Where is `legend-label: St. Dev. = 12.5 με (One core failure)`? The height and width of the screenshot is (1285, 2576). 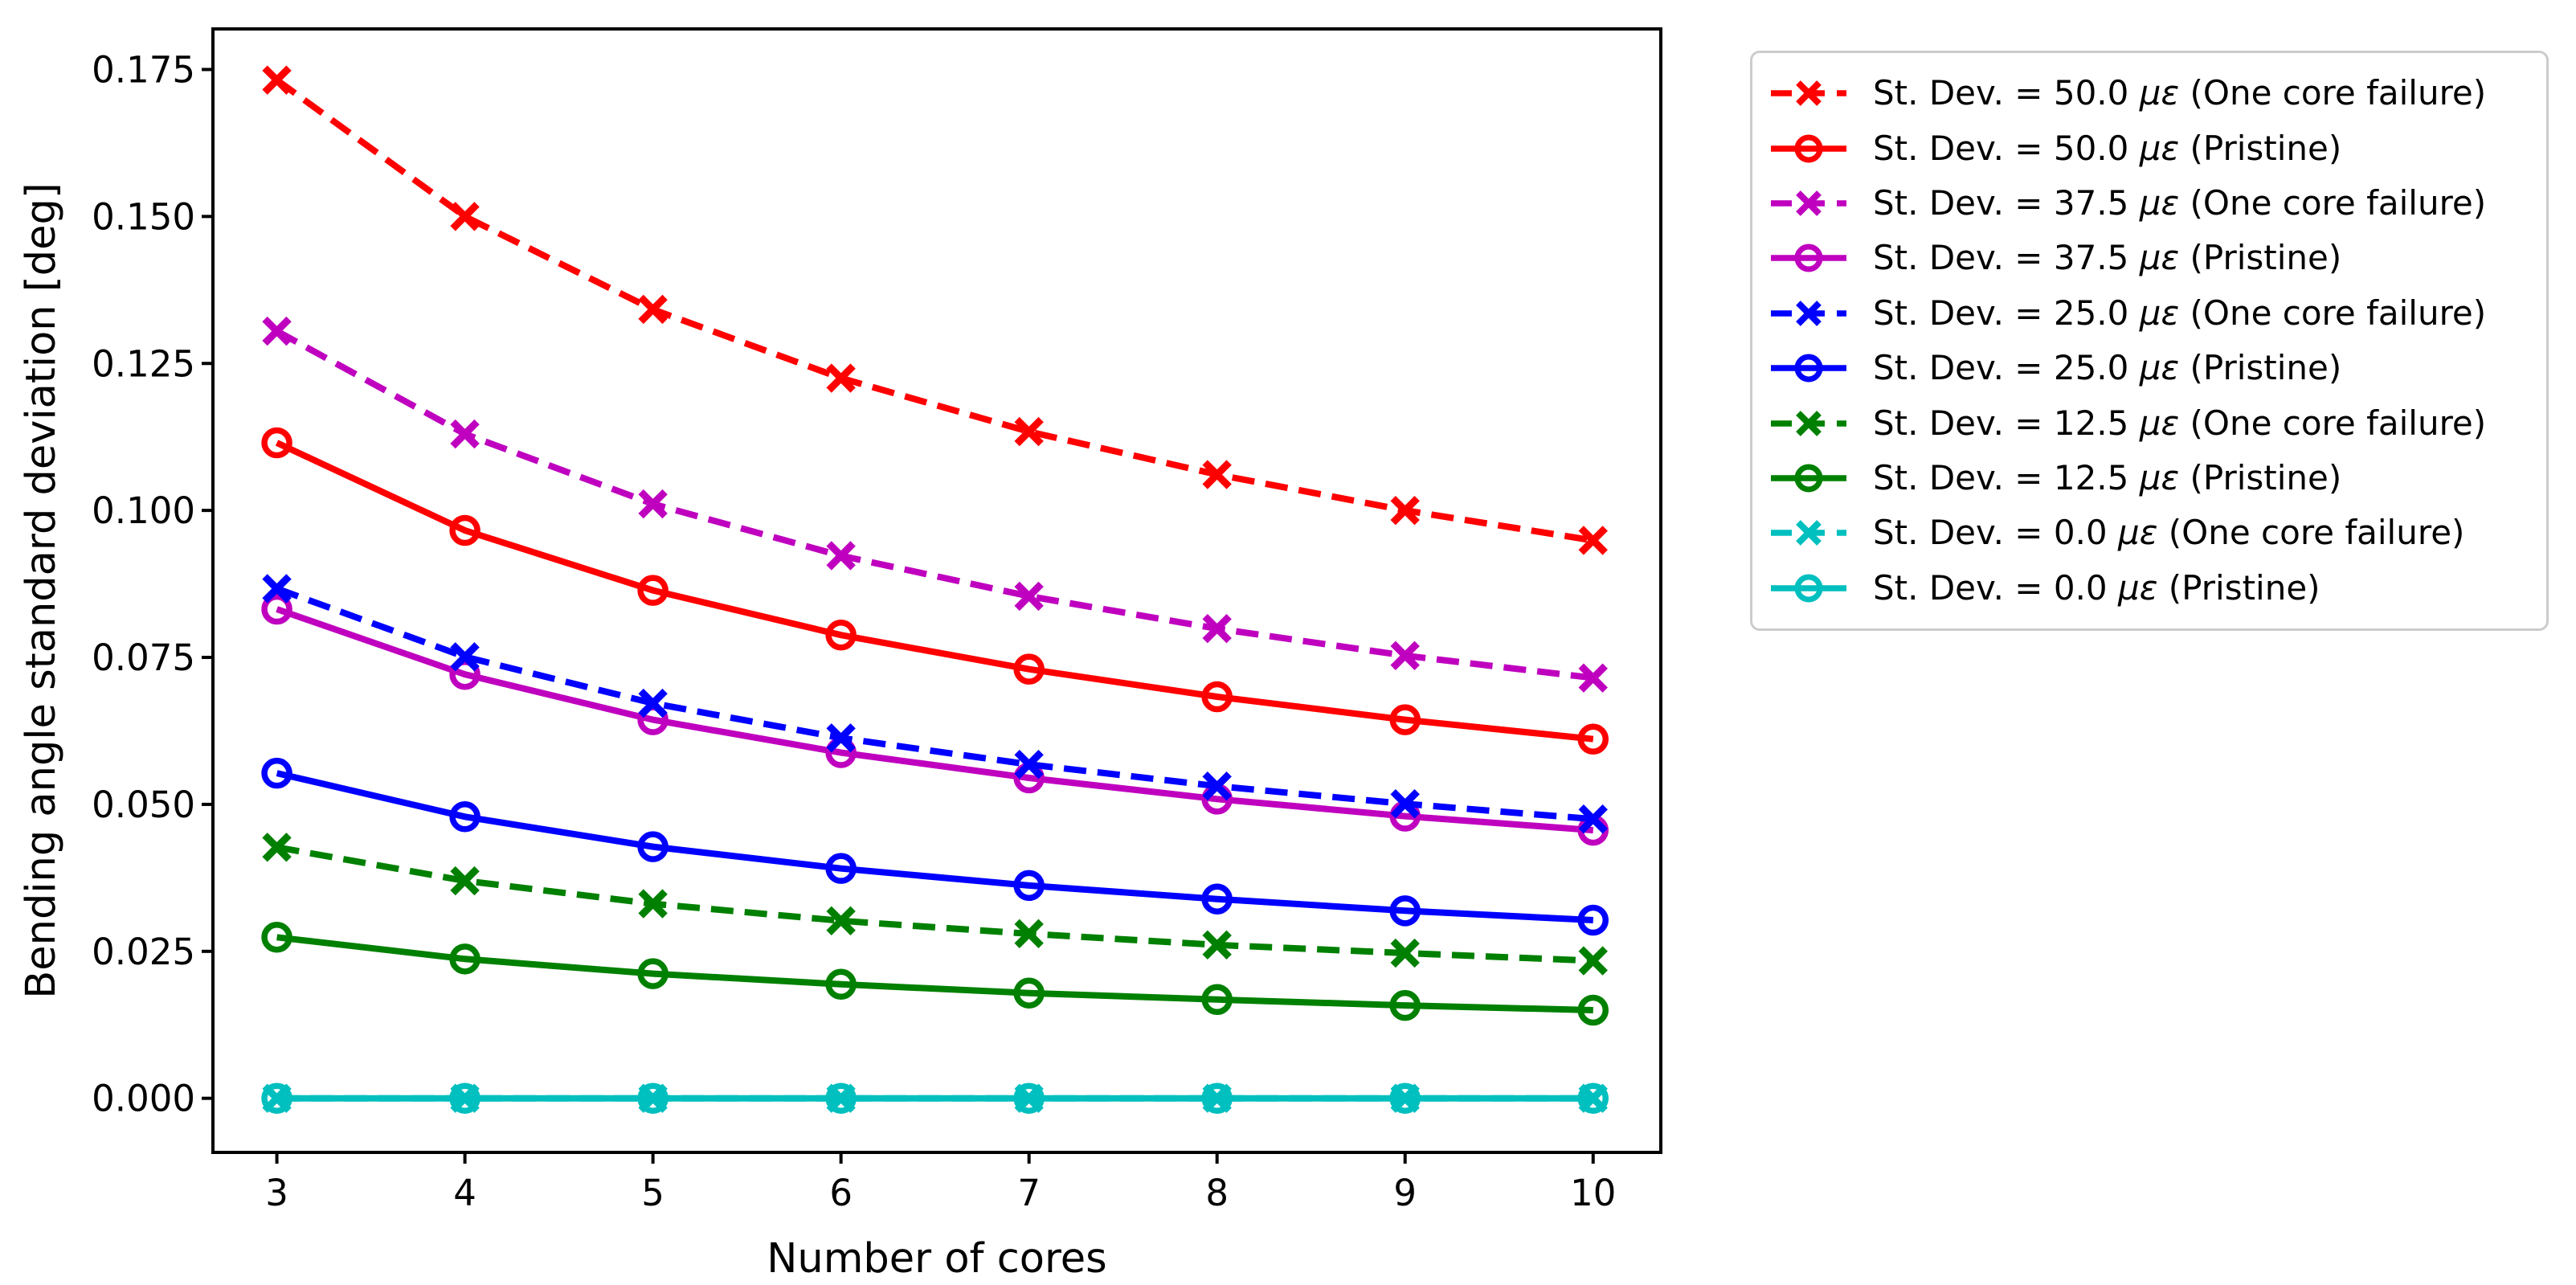
legend-label: St. Dev. = 12.5 με (One core failure) is located at coordinates (2179, 423).